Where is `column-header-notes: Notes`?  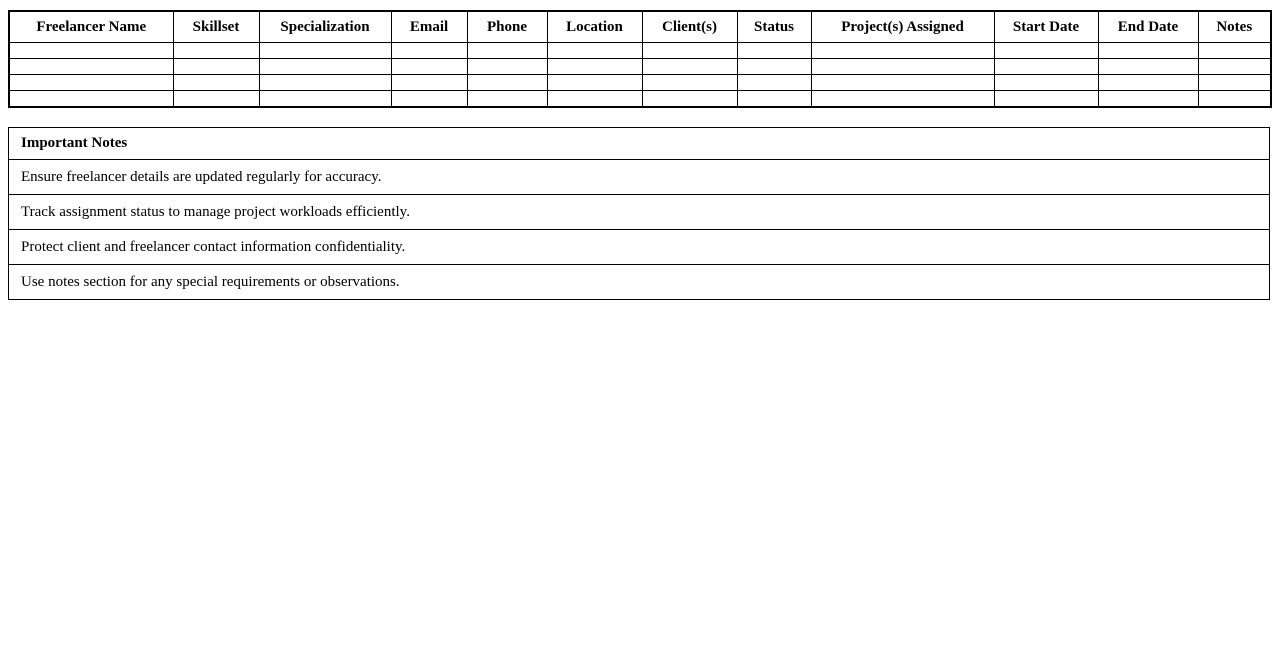 column-header-notes: Notes is located at coordinates (1234, 26).